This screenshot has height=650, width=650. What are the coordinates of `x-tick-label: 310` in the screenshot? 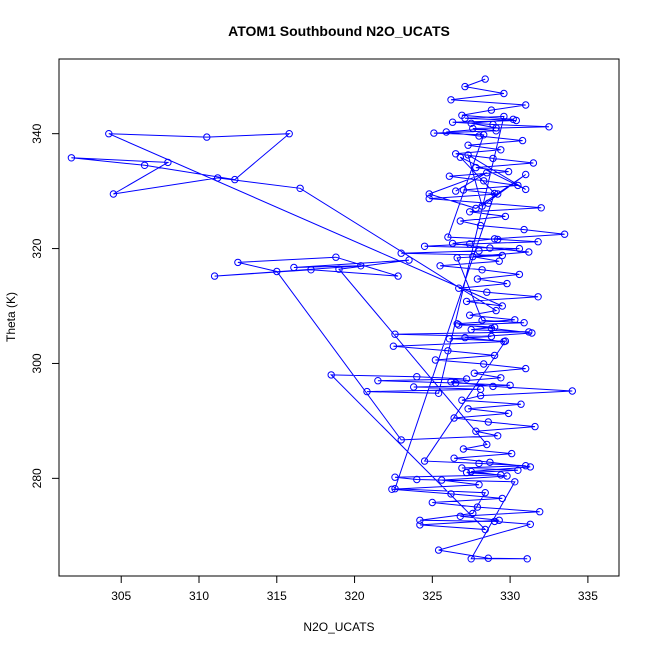 It's located at (199, 596).